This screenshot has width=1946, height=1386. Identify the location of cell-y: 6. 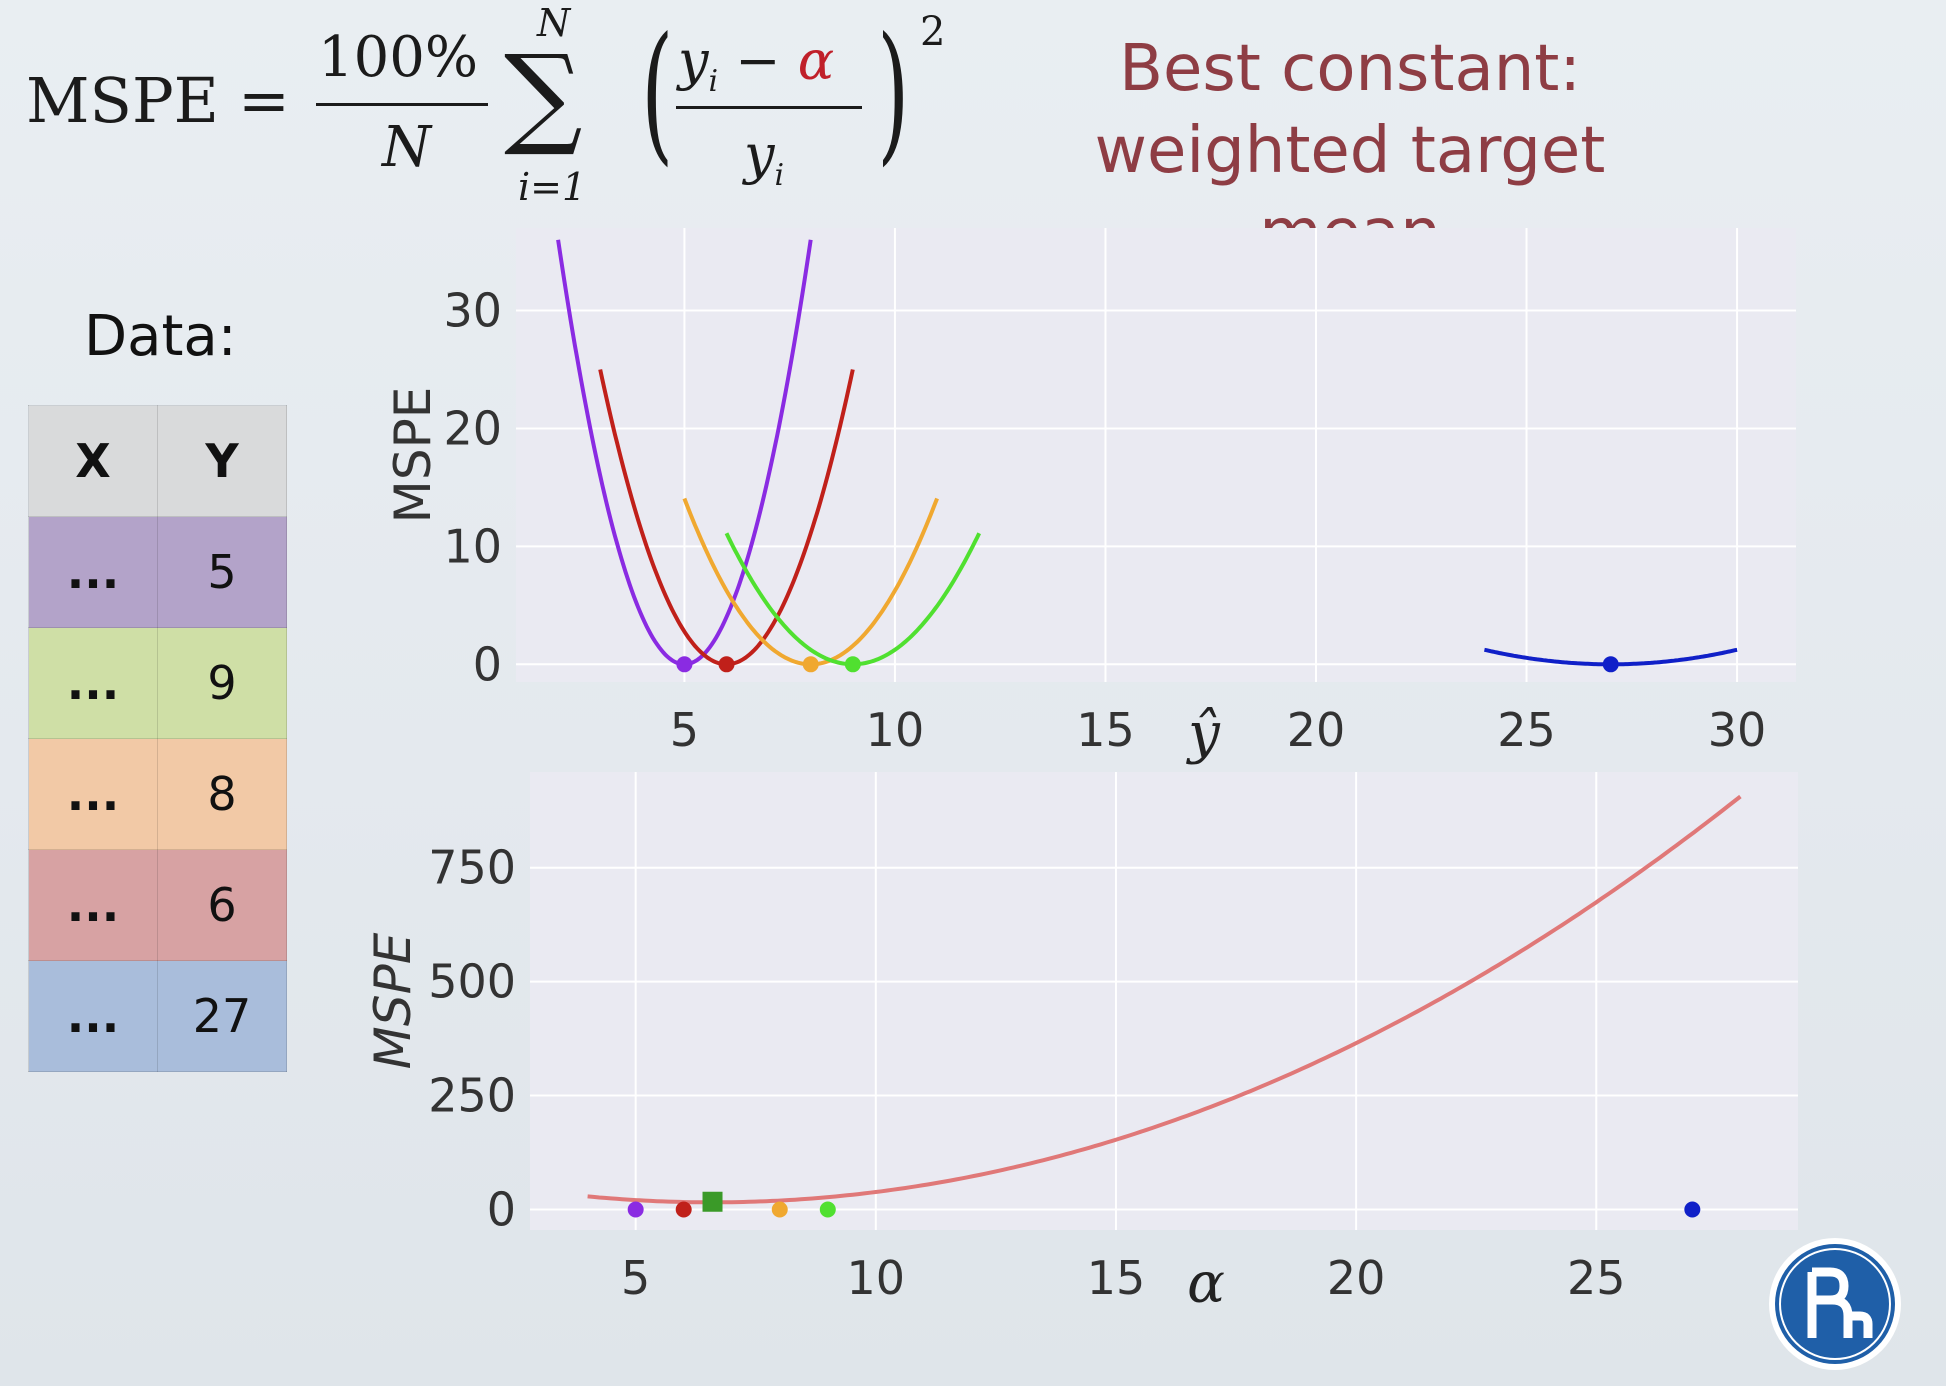
(222, 905).